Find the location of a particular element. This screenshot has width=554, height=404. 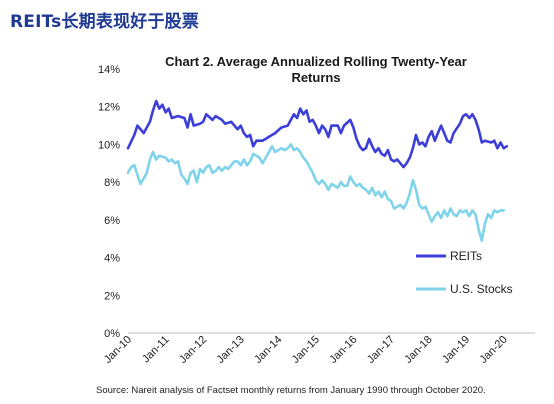

legend: REITs U.S. Stocks is located at coordinates (464, 272).